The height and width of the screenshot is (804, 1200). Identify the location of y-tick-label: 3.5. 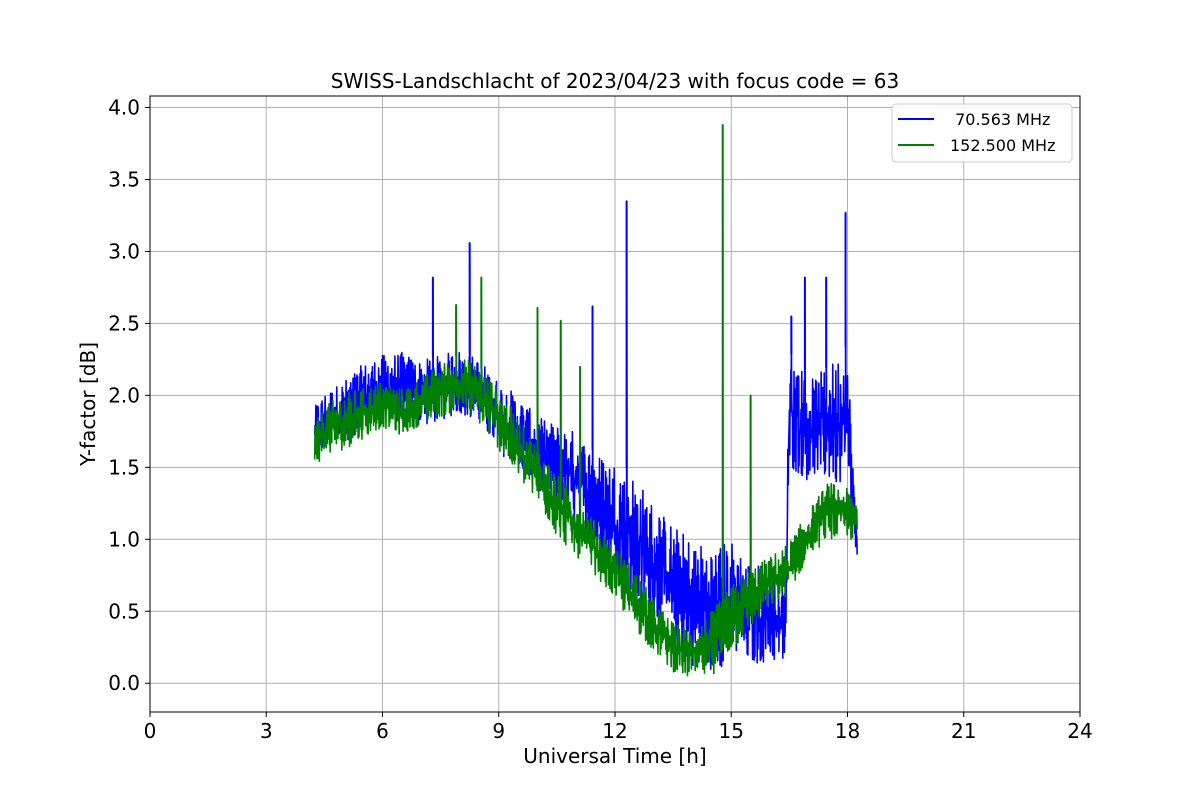
(124, 179).